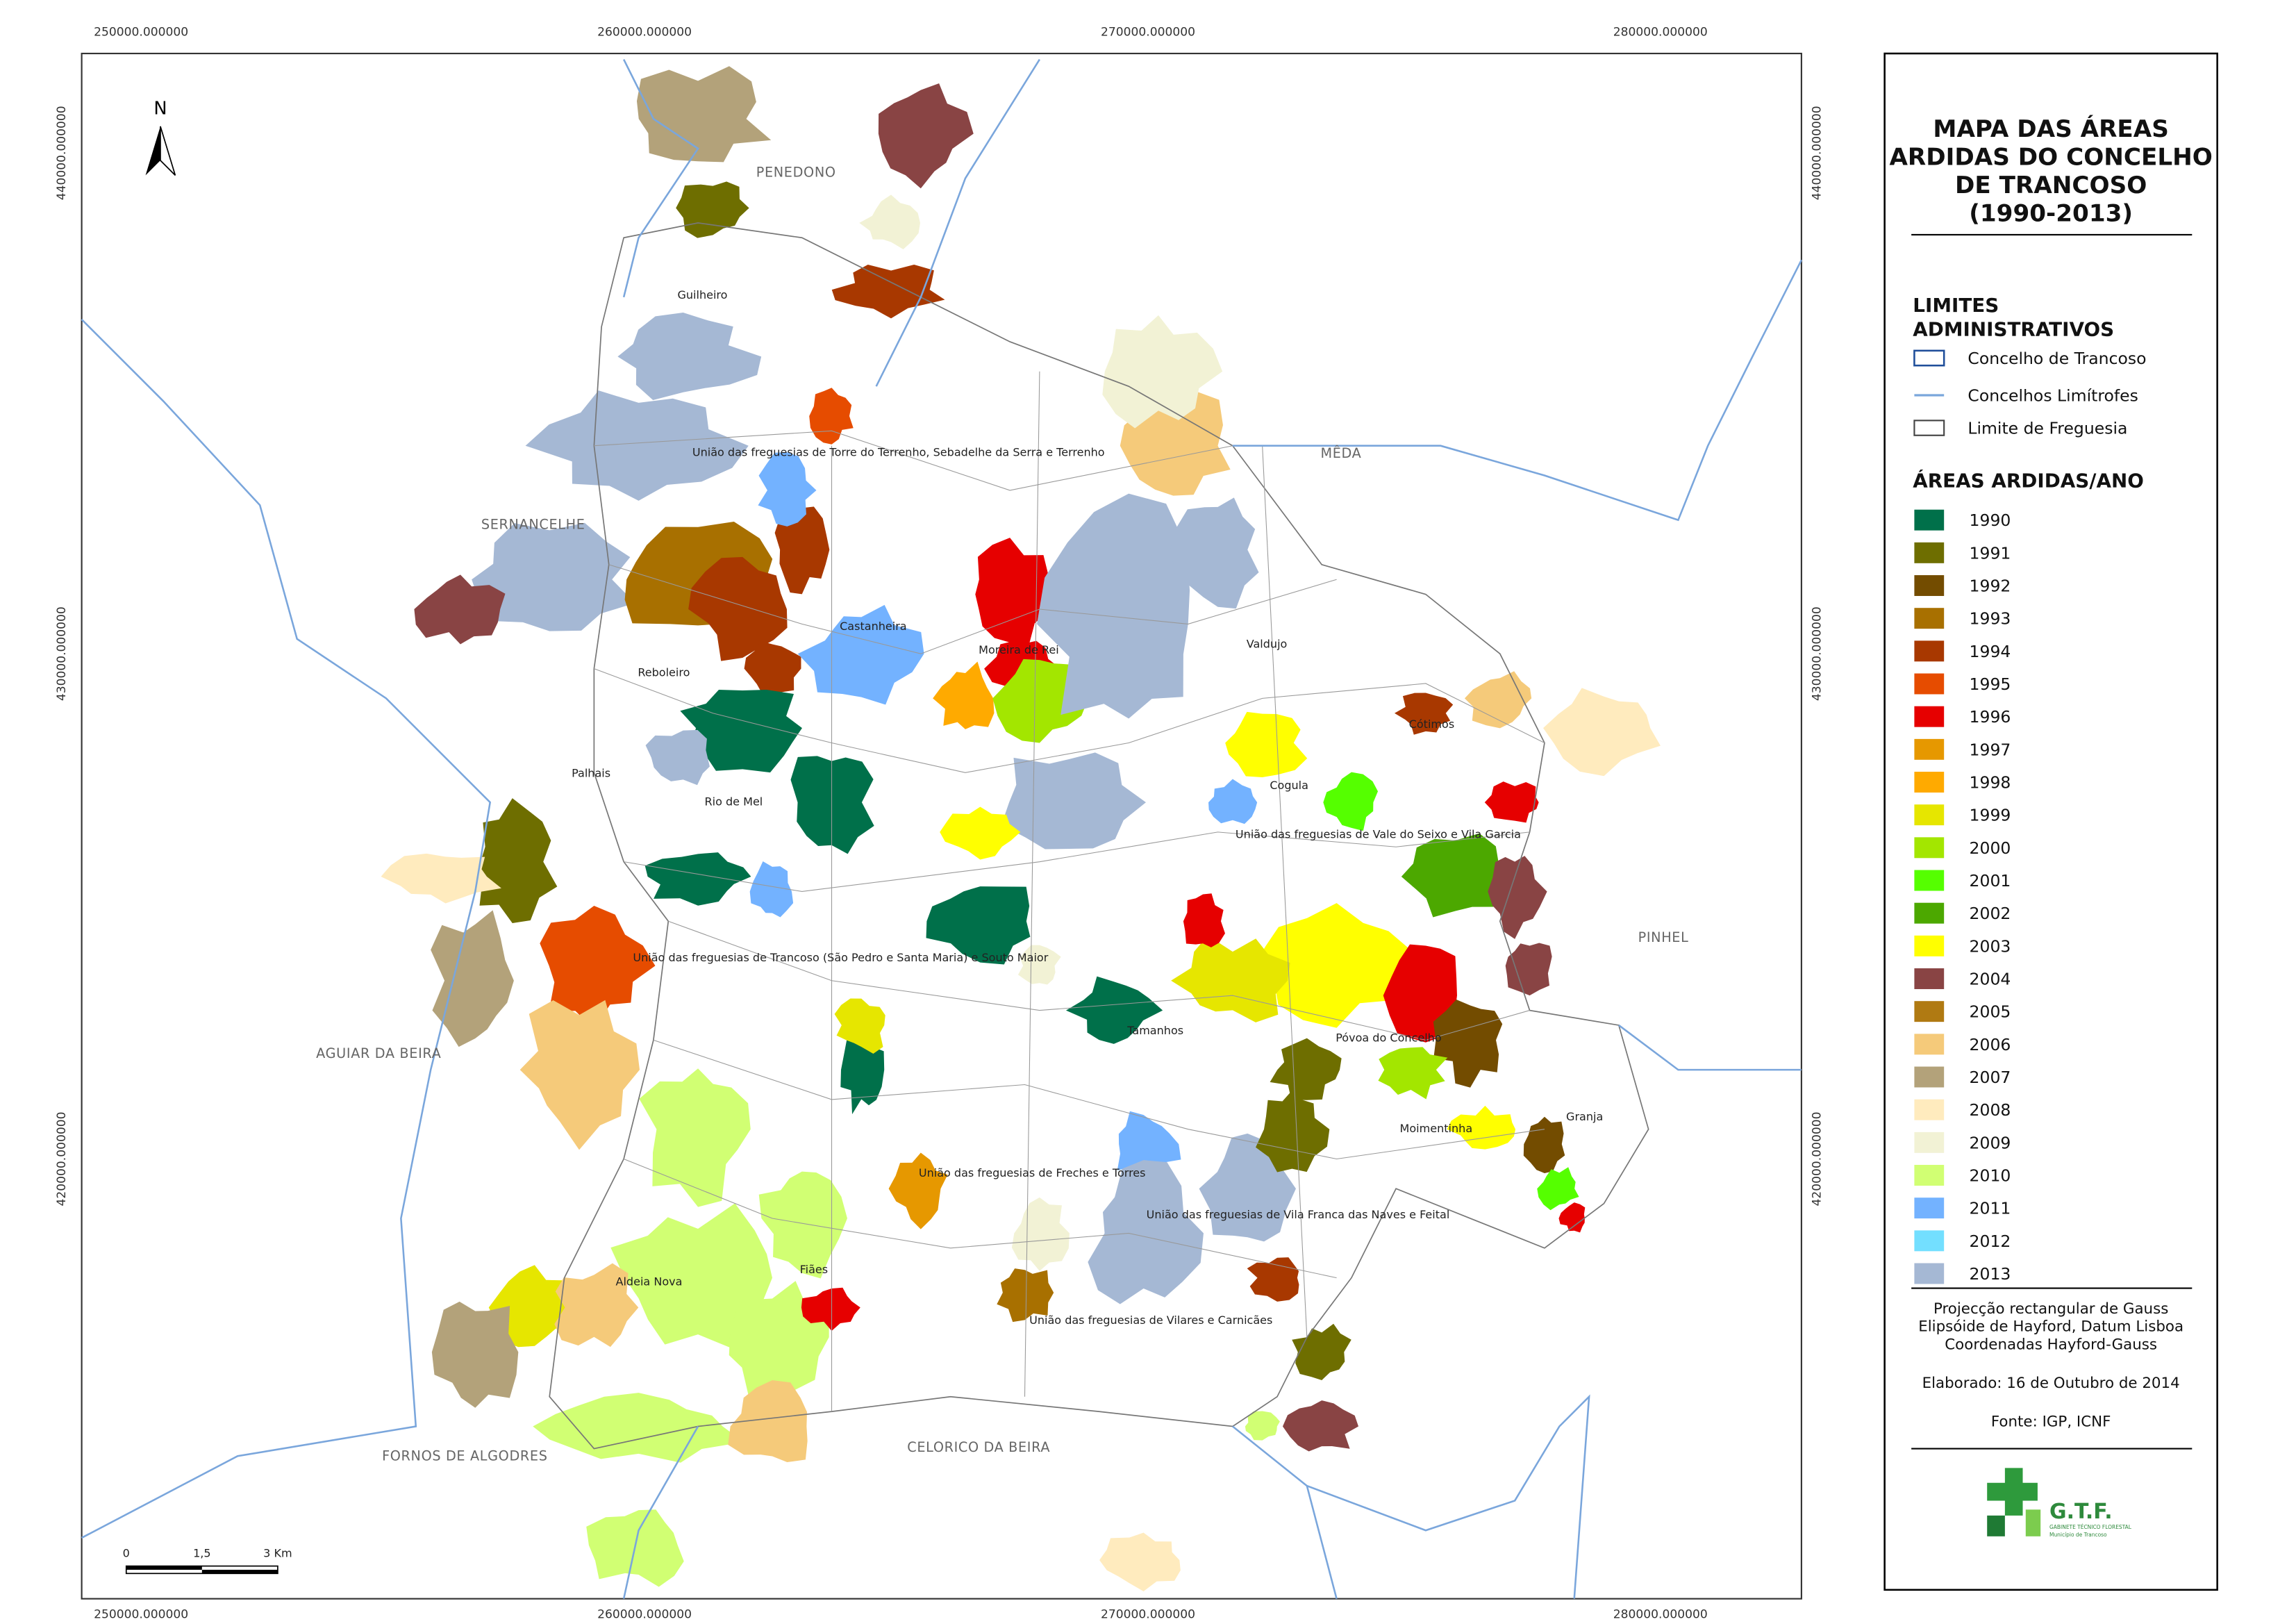  What do you see at coordinates (208, 1561) in the screenshot?
I see `scale-bar: 0 1,5 3 Km` at bounding box center [208, 1561].